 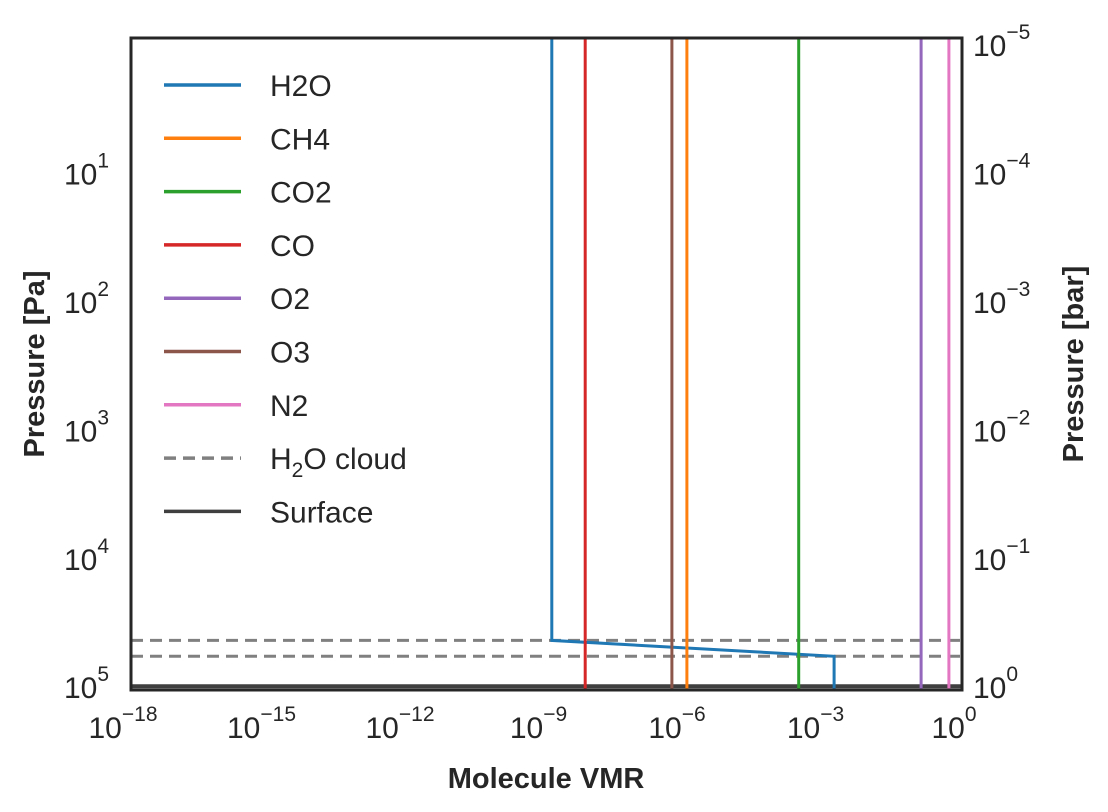 I want to click on y-tick-label-right: 10⁻¹, so click(x=1001, y=556).